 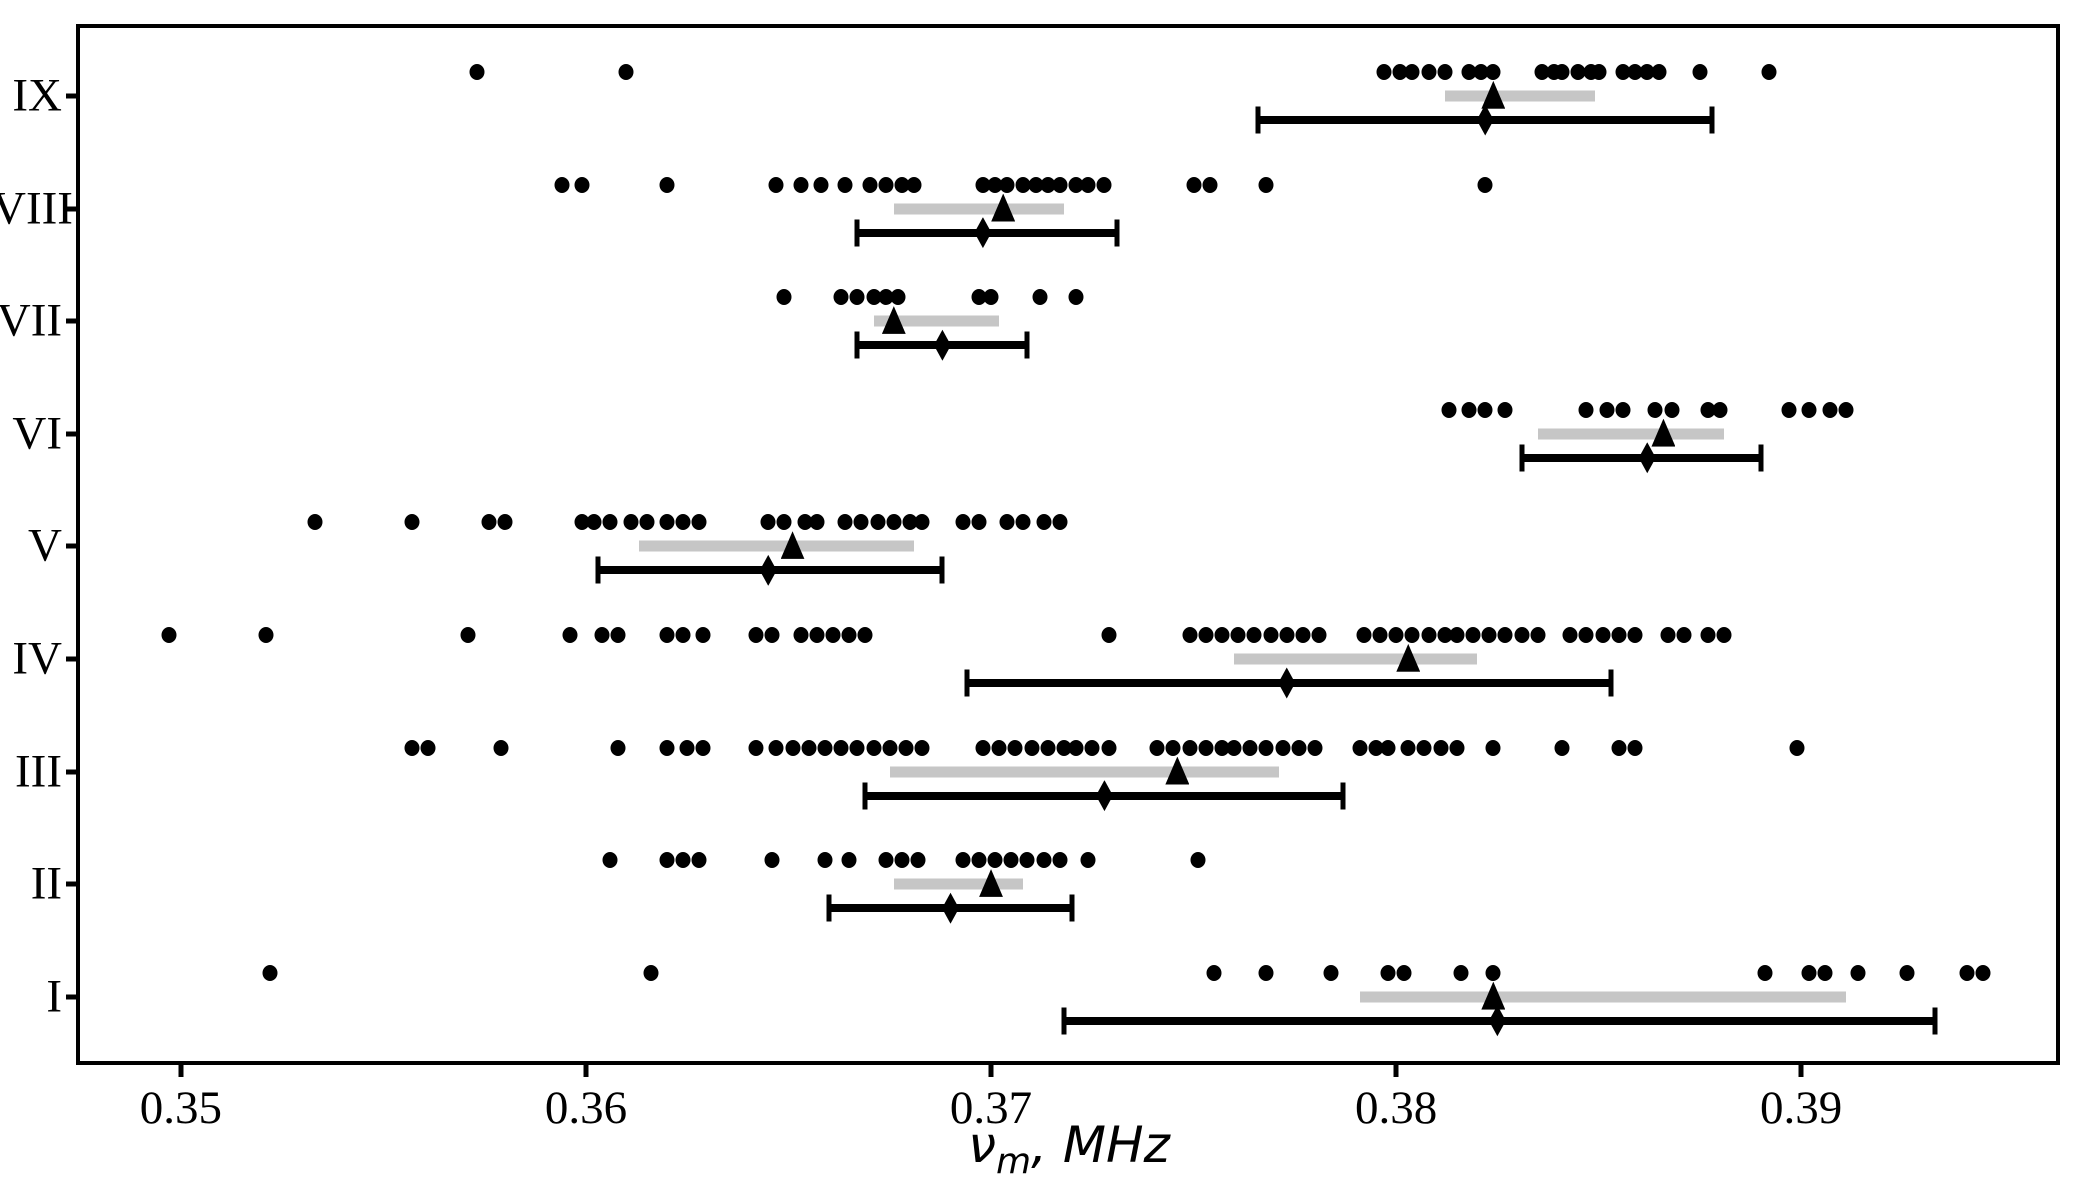 What do you see at coordinates (1014, 1161) in the screenshot?
I see `nu-subscript: m` at bounding box center [1014, 1161].